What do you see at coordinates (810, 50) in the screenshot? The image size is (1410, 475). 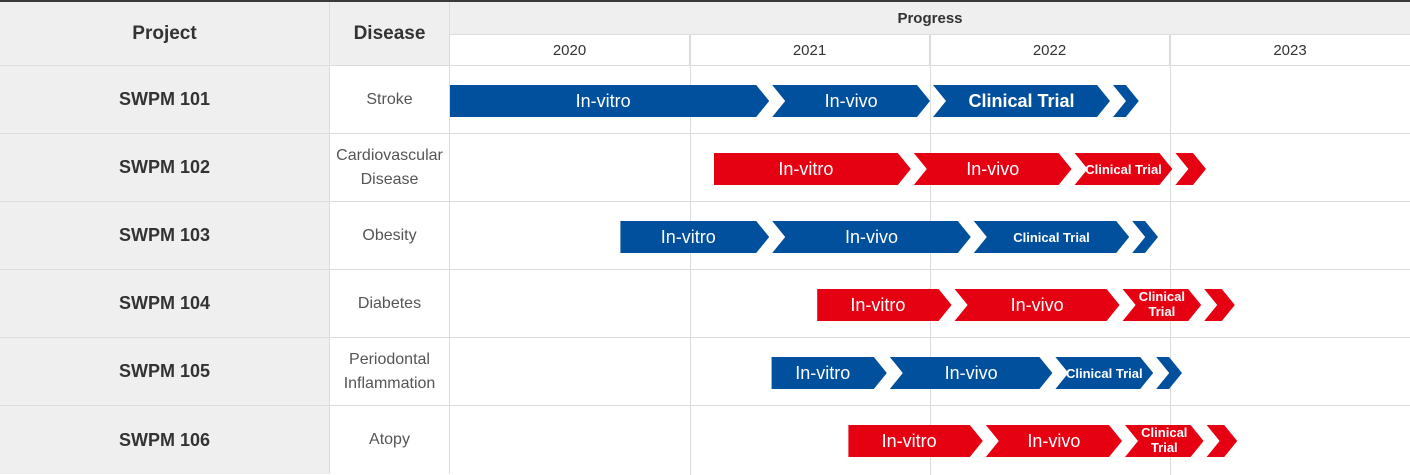 I see `year-header-2021: 2021` at bounding box center [810, 50].